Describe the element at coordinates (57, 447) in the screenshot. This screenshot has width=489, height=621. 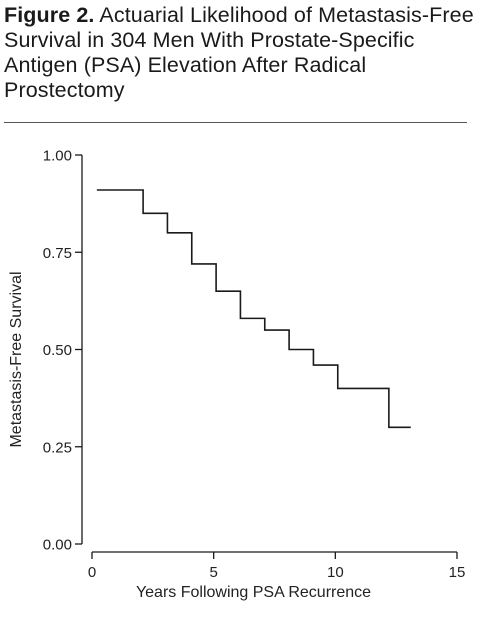
I see `y-tick-label: 0.25` at that location.